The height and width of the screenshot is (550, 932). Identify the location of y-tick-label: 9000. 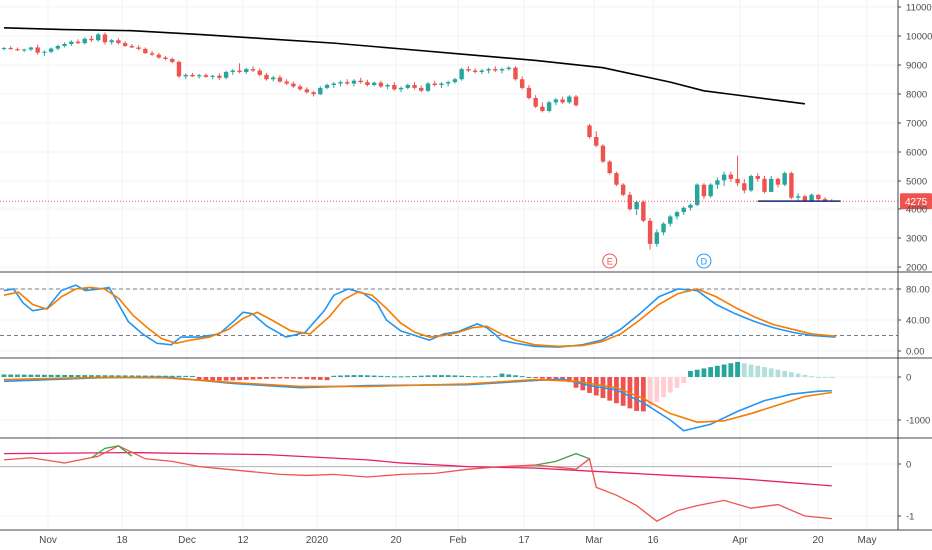
(916, 66).